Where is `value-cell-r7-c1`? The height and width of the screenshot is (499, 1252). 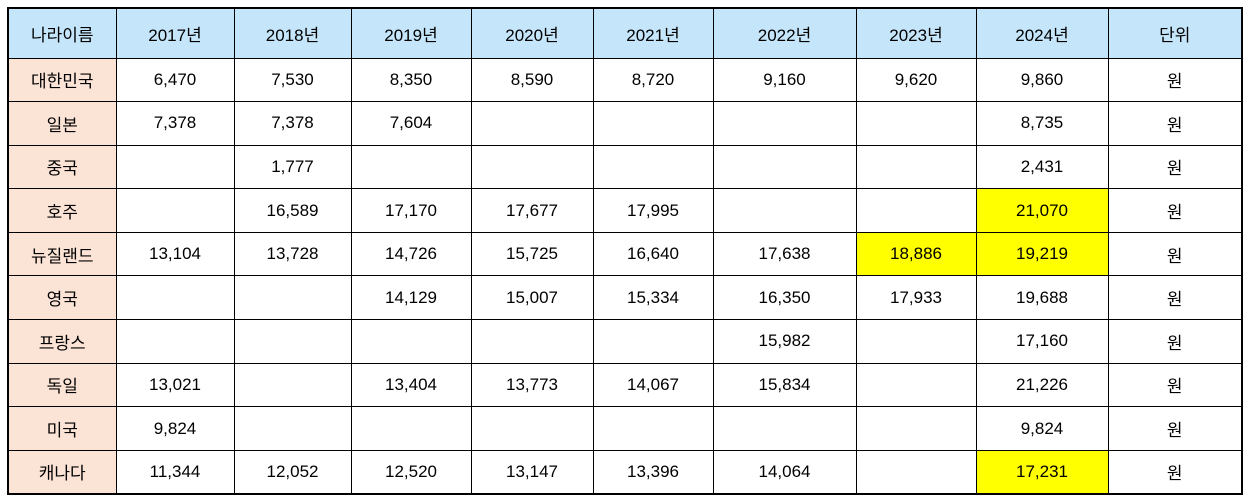 value-cell-r7-c1 is located at coordinates (292, 385).